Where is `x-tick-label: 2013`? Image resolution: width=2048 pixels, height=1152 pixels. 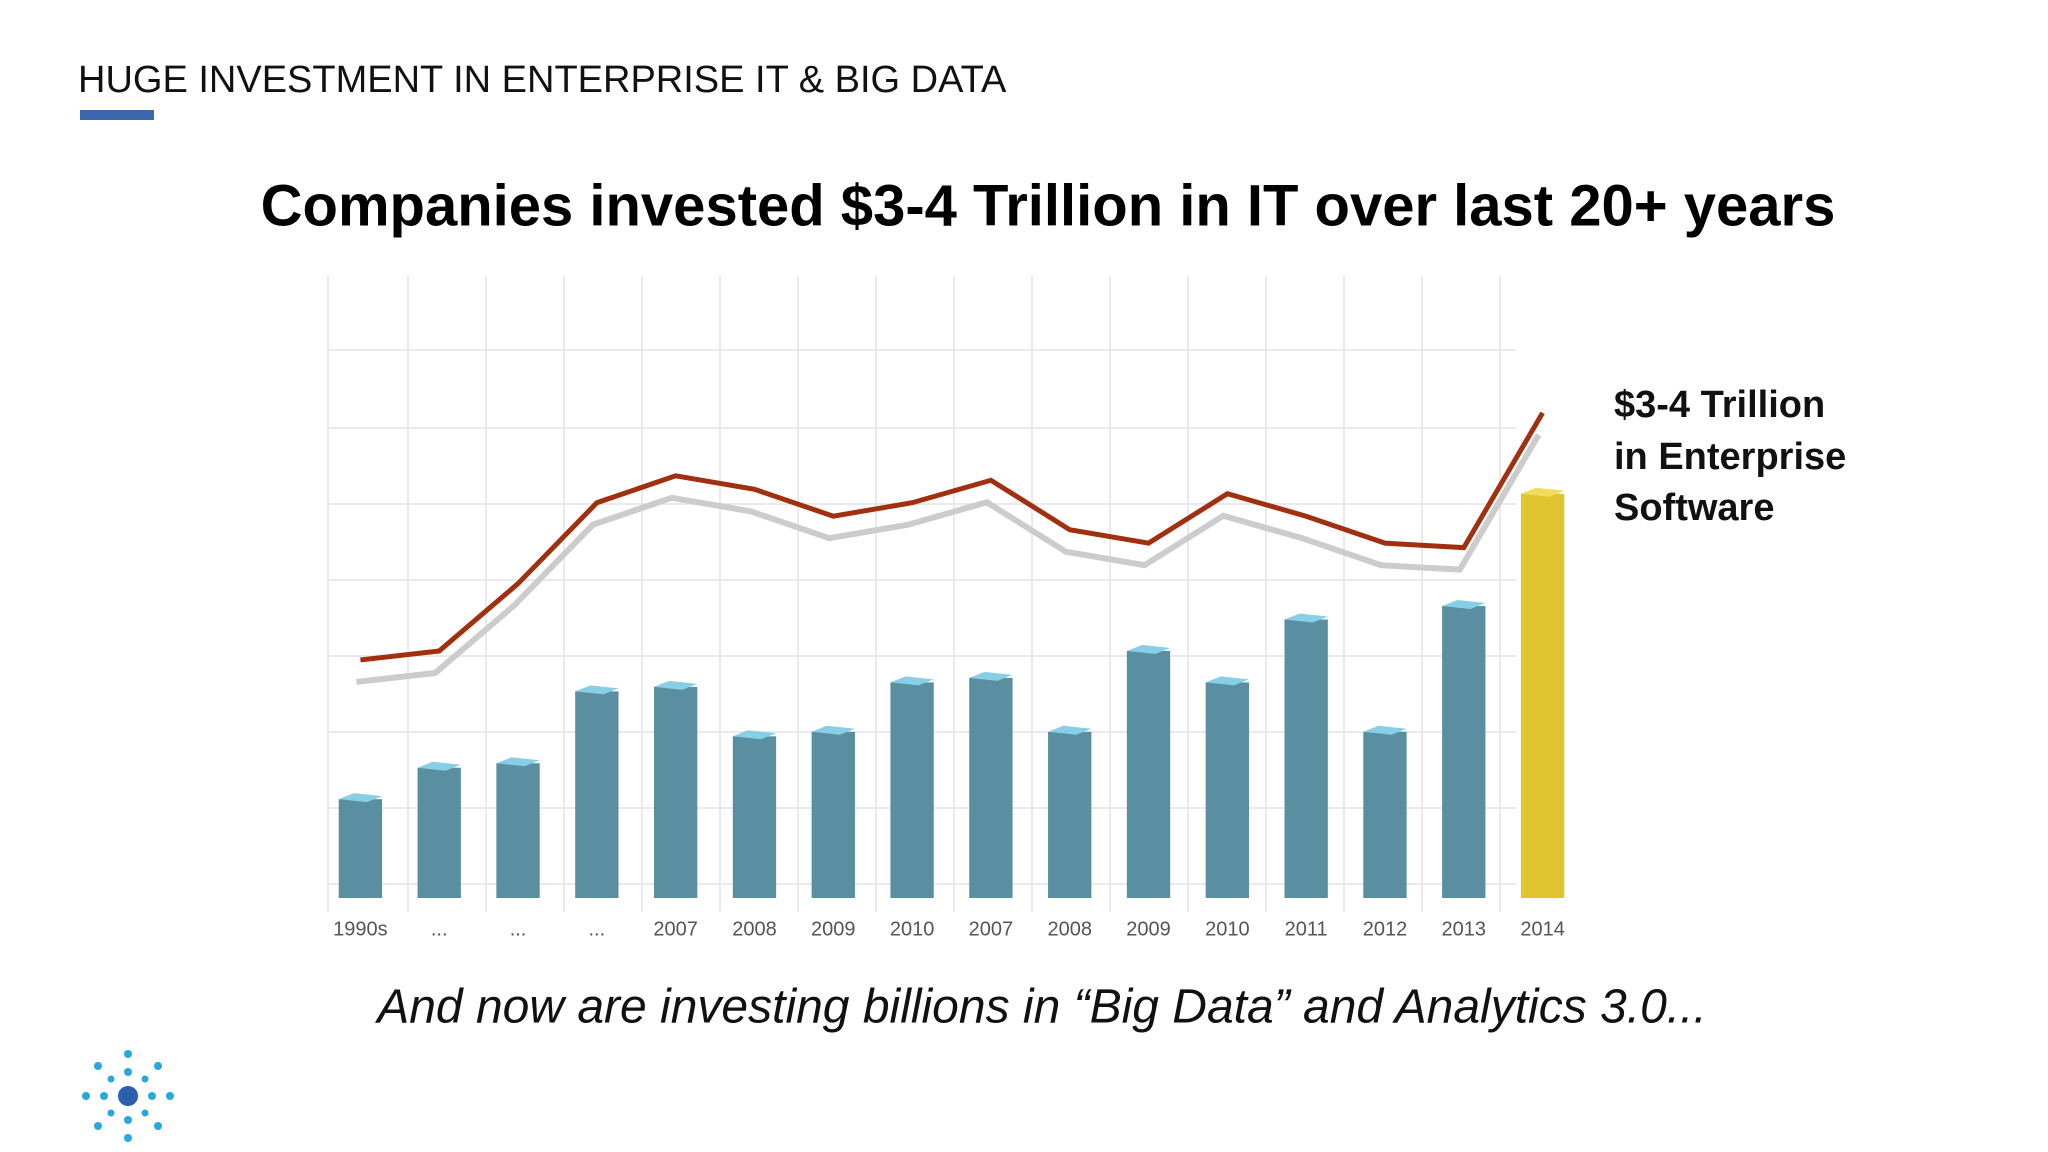
x-tick-label: 2013 is located at coordinates (1464, 929).